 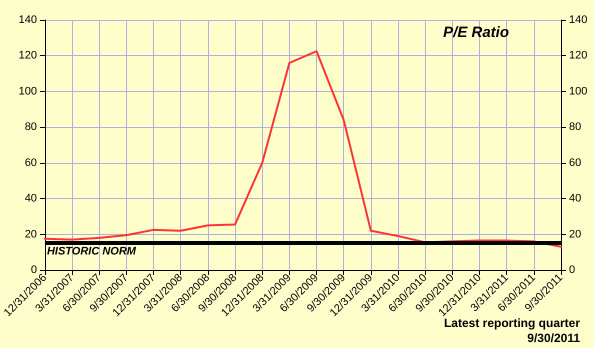 What do you see at coordinates (578, 56) in the screenshot?
I see `y2-tick-label: 120` at bounding box center [578, 56].